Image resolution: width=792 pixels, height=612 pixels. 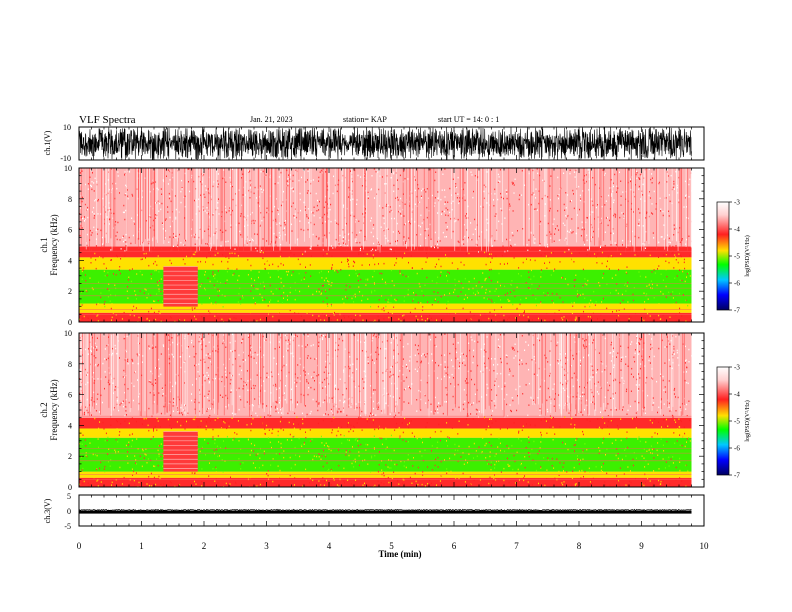 I want to click on spectrogram-band-yellow, so click(x=385, y=433).